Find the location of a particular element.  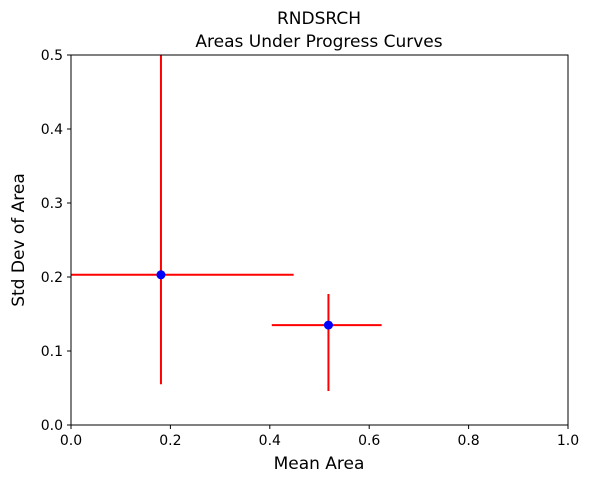

y-tick-label: 0.3 is located at coordinates (52, 204).